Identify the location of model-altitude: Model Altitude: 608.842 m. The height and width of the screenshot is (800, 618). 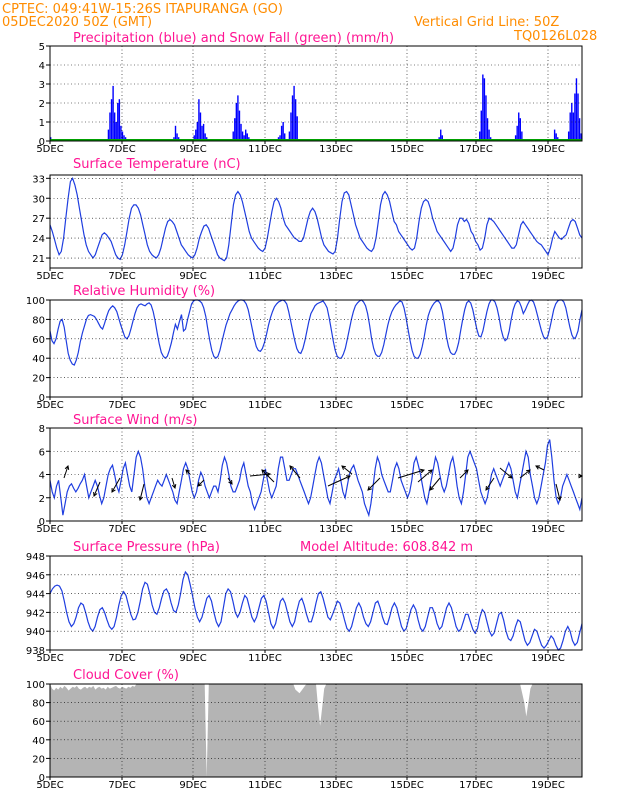
(386, 547).